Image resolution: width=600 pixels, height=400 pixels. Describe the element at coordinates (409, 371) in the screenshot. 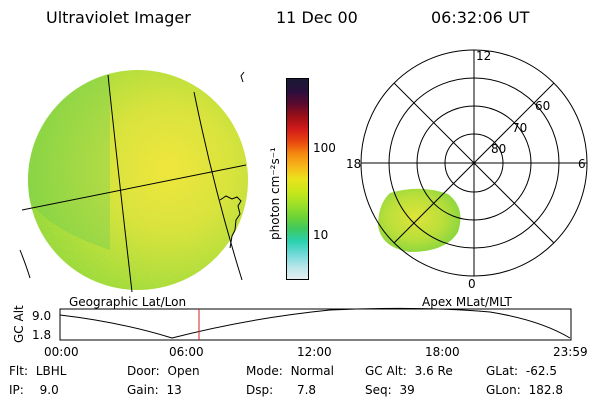

I see `info-gc-alt: GC Alt: 3.6 Re` at that location.